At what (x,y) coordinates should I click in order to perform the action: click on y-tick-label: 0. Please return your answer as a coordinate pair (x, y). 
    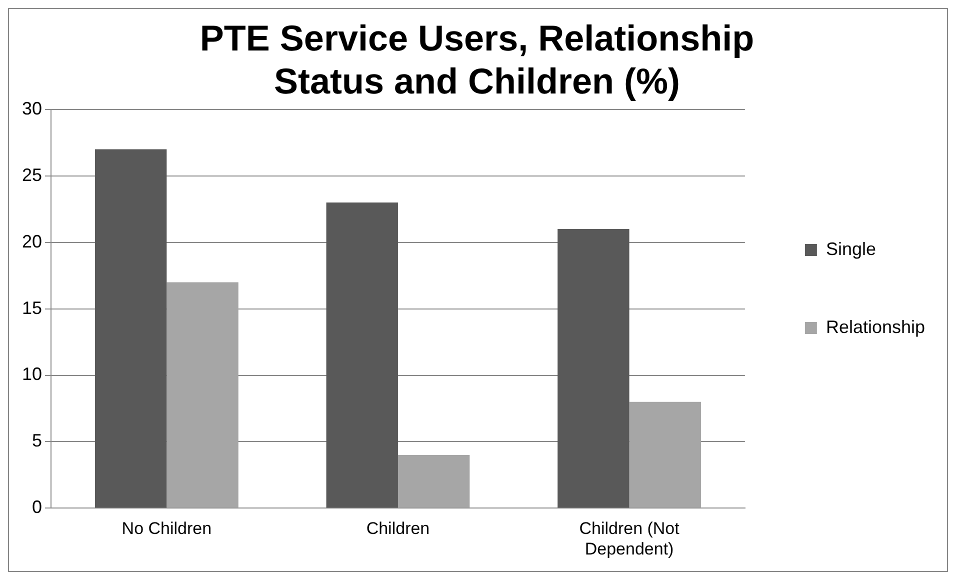
    Looking at the image, I should click on (37, 507).